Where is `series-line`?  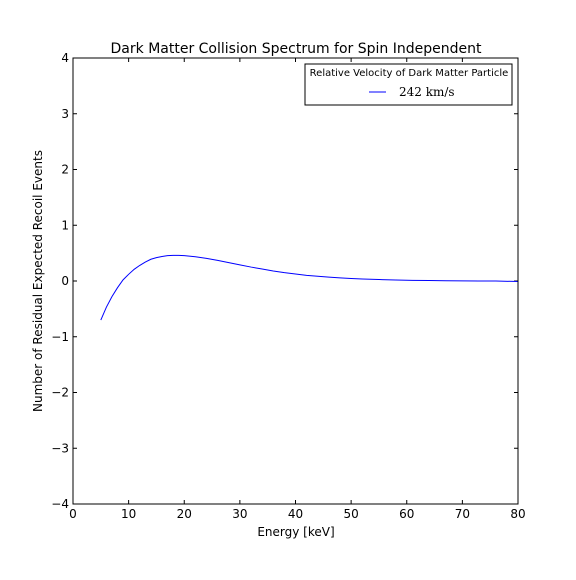 series-line is located at coordinates (309, 287).